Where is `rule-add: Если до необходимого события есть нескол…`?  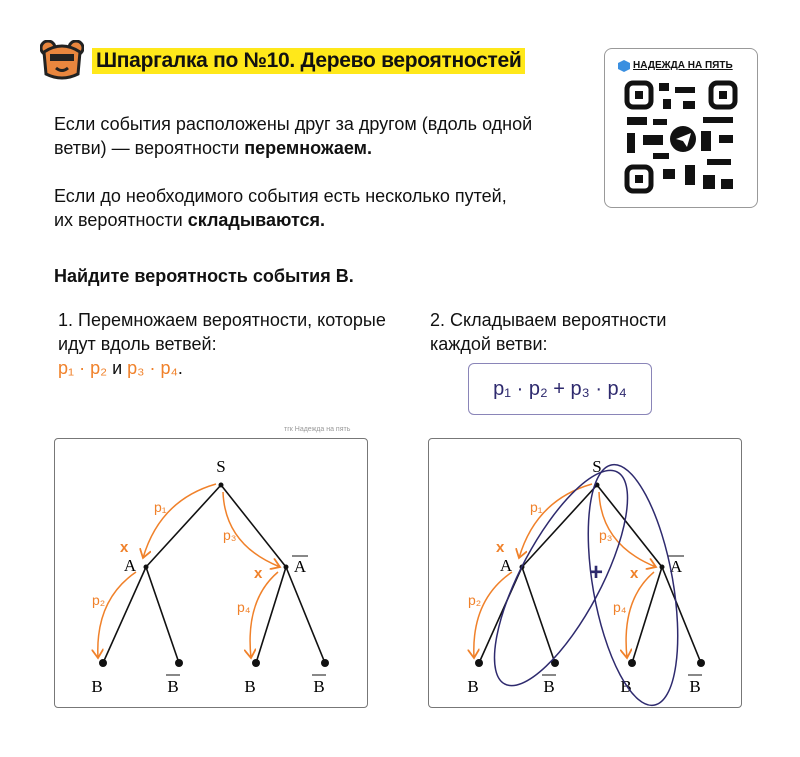 rule-add: Если до необходимого события есть нескол… is located at coordinates (289, 208).